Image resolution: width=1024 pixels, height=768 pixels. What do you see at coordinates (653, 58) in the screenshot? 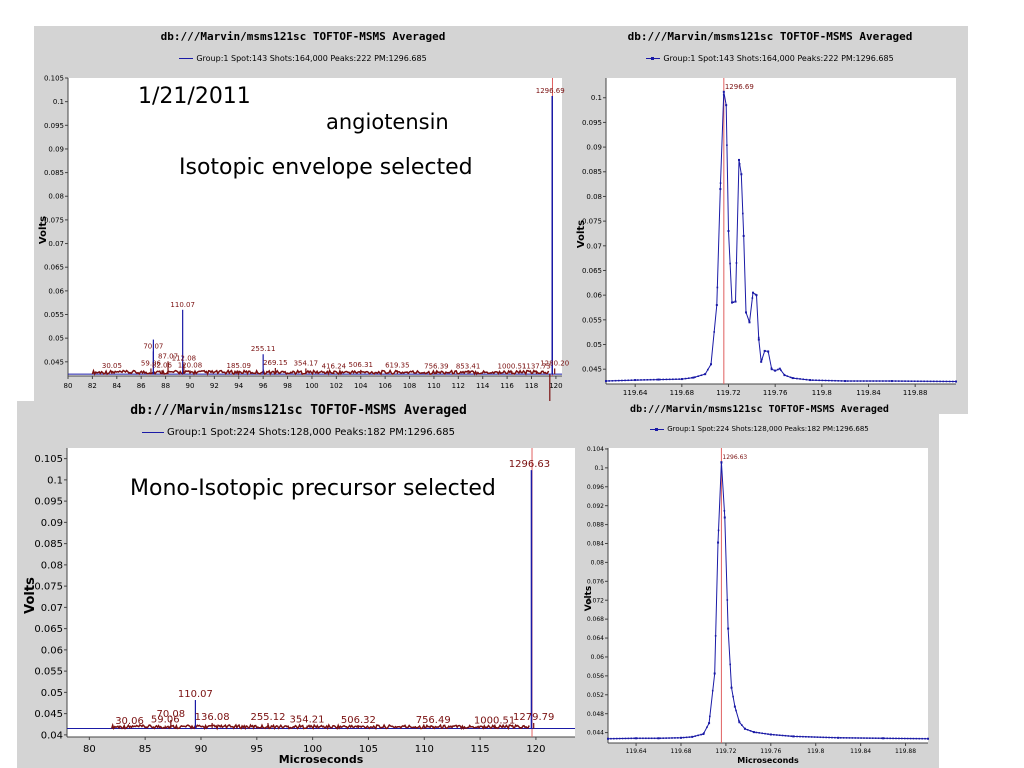
I see `legend-line-icon` at bounding box center [653, 58].